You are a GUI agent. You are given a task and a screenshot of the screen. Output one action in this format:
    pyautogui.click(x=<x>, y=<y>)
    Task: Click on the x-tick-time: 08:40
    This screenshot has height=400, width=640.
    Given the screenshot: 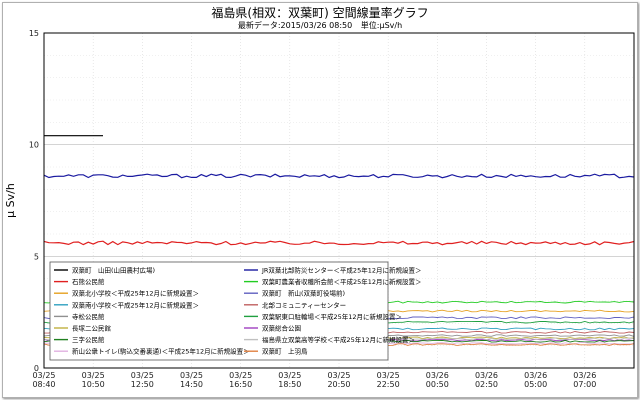 What is the action you would take?
    pyautogui.click(x=43, y=384)
    